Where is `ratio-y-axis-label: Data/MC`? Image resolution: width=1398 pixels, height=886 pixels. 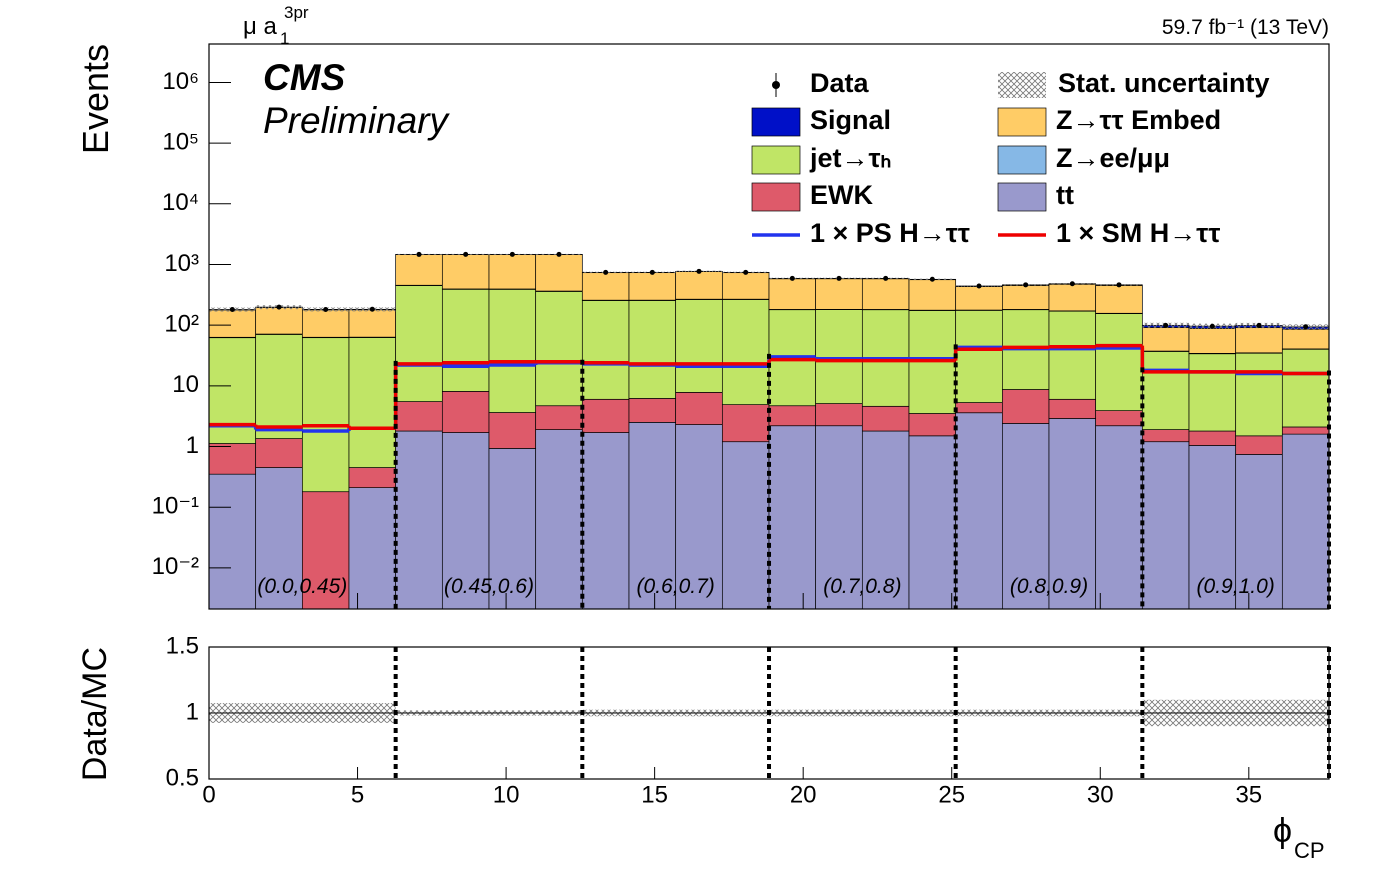 ratio-y-axis-label: Data/MC is located at coordinates (95, 714).